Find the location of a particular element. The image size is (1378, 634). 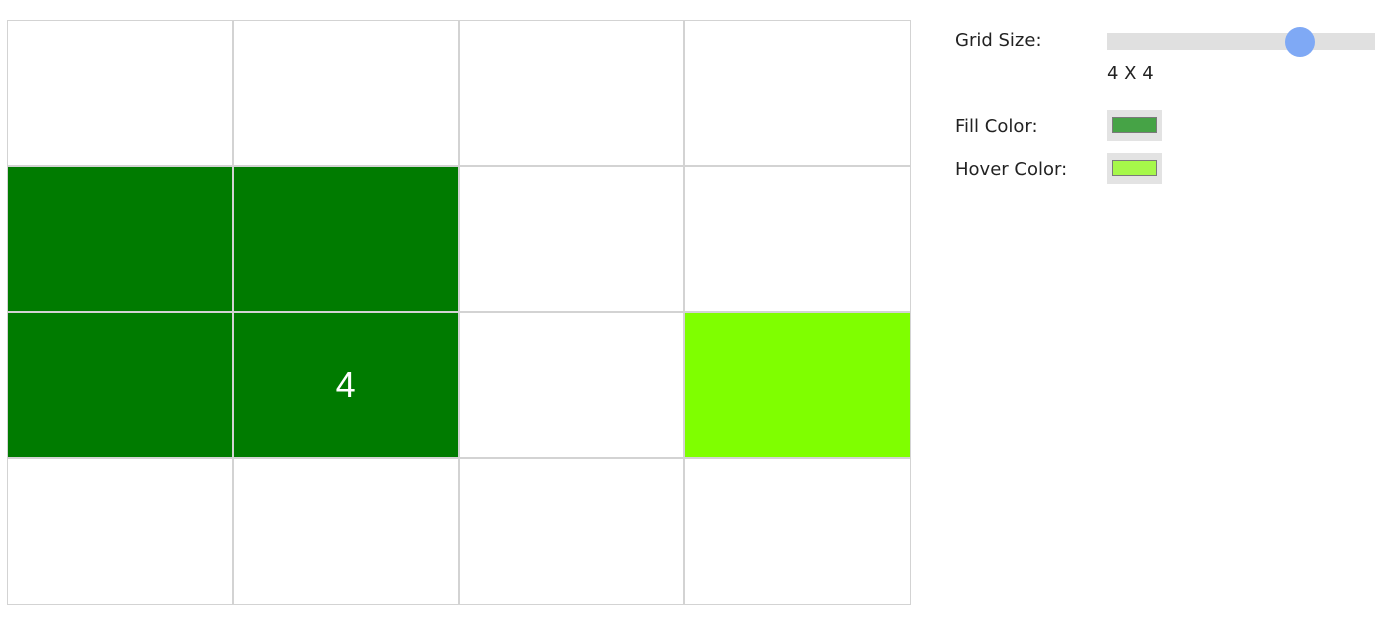

hover-color-picker is located at coordinates (1134, 168).